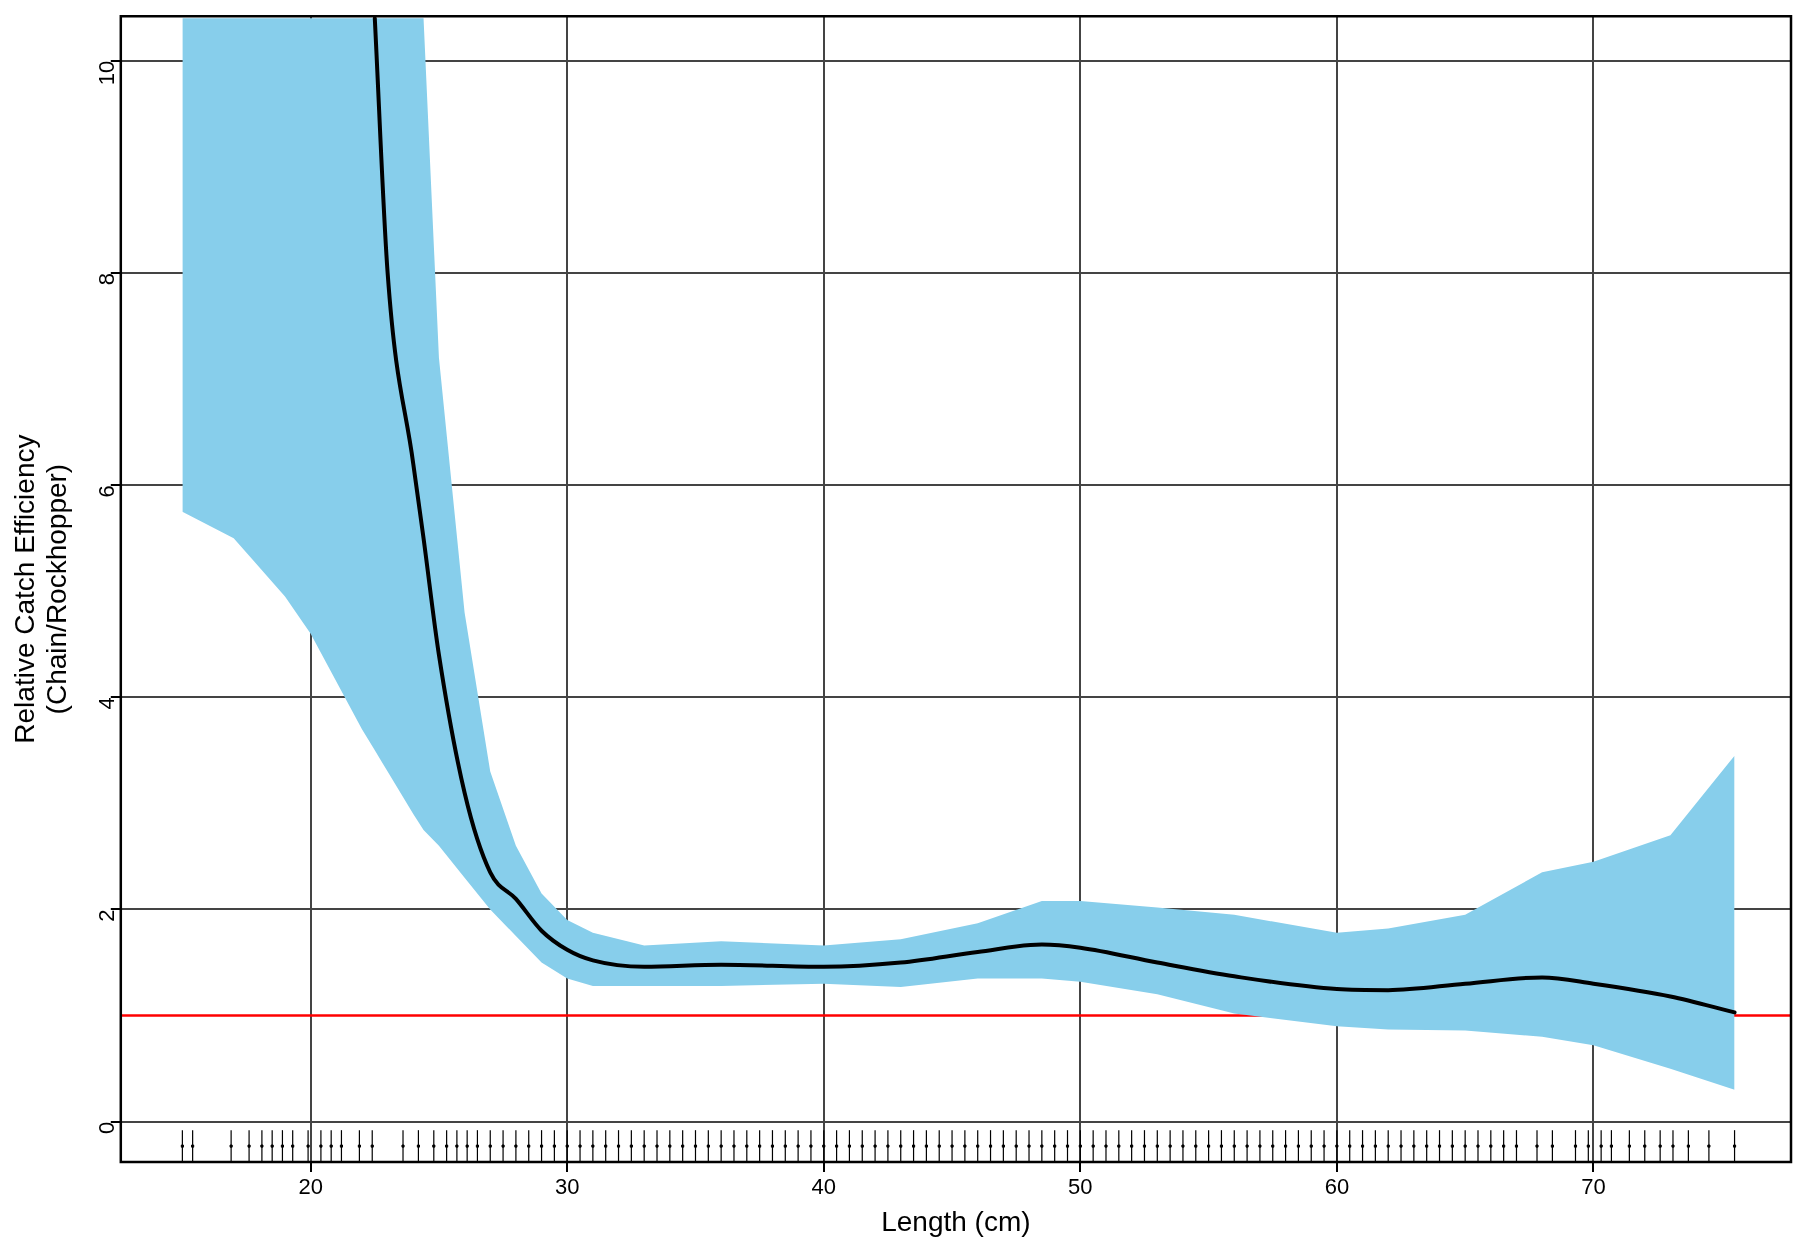 Image resolution: width=1796 pixels, height=1246 pixels. Describe the element at coordinates (106, 73) in the screenshot. I see `y-tick-label: 10` at that location.